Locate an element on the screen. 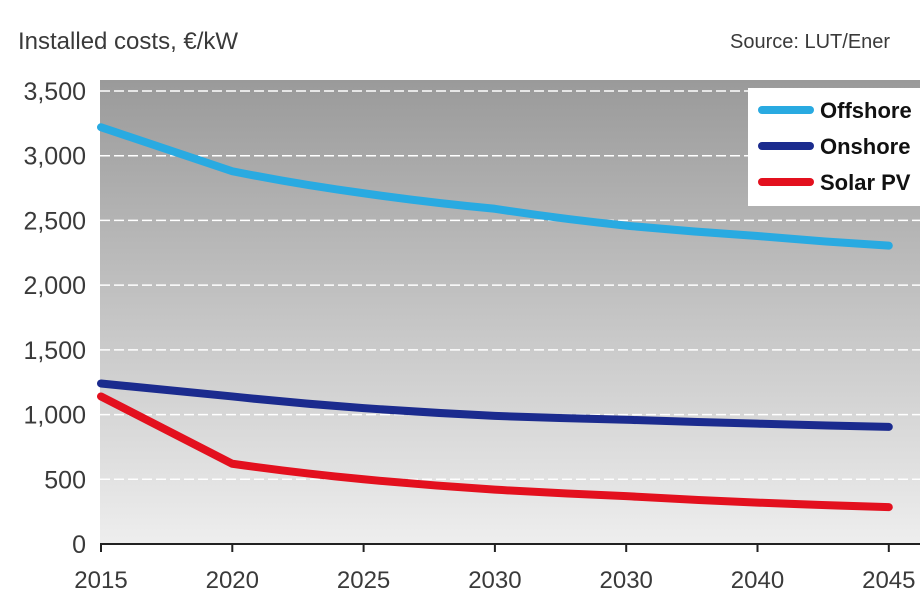 The width and height of the screenshot is (920, 612). y-tick-label: 1,000 is located at coordinates (54, 416).